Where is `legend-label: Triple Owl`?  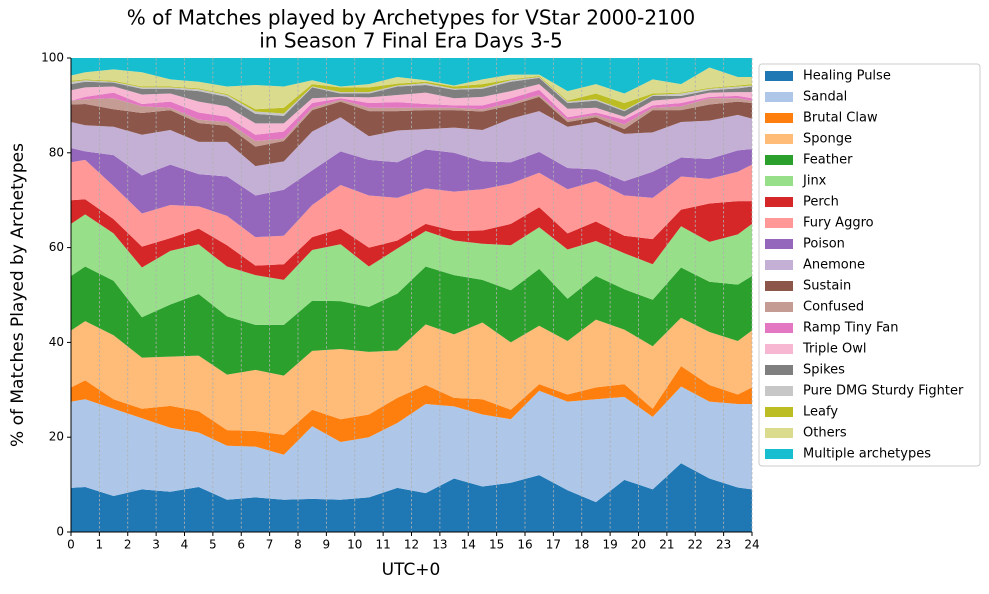
legend-label: Triple Owl is located at coordinates (834, 349).